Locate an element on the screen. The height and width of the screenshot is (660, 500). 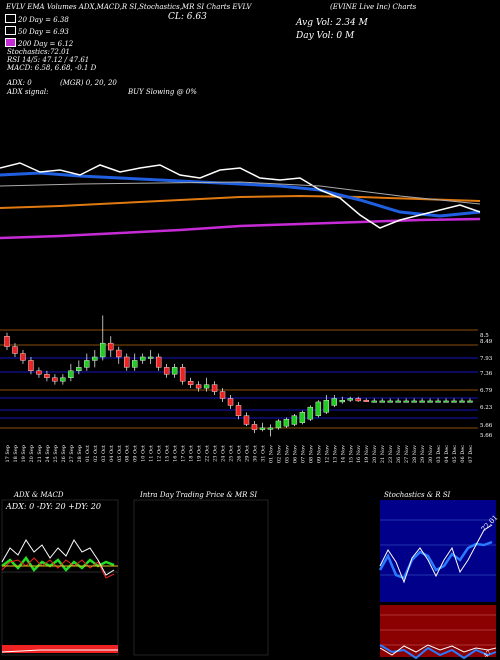
date-label: 20 Nov is located at coordinates (375, 454).